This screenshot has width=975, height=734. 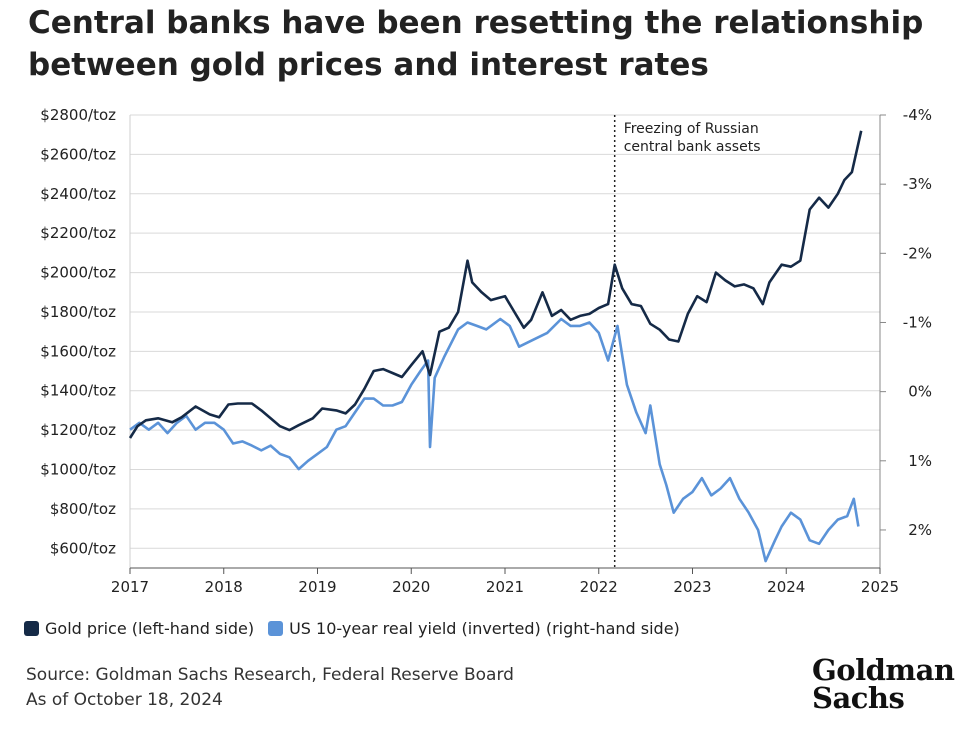 I want to click on left-tick-label: $2000/toz, so click(x=78, y=273).